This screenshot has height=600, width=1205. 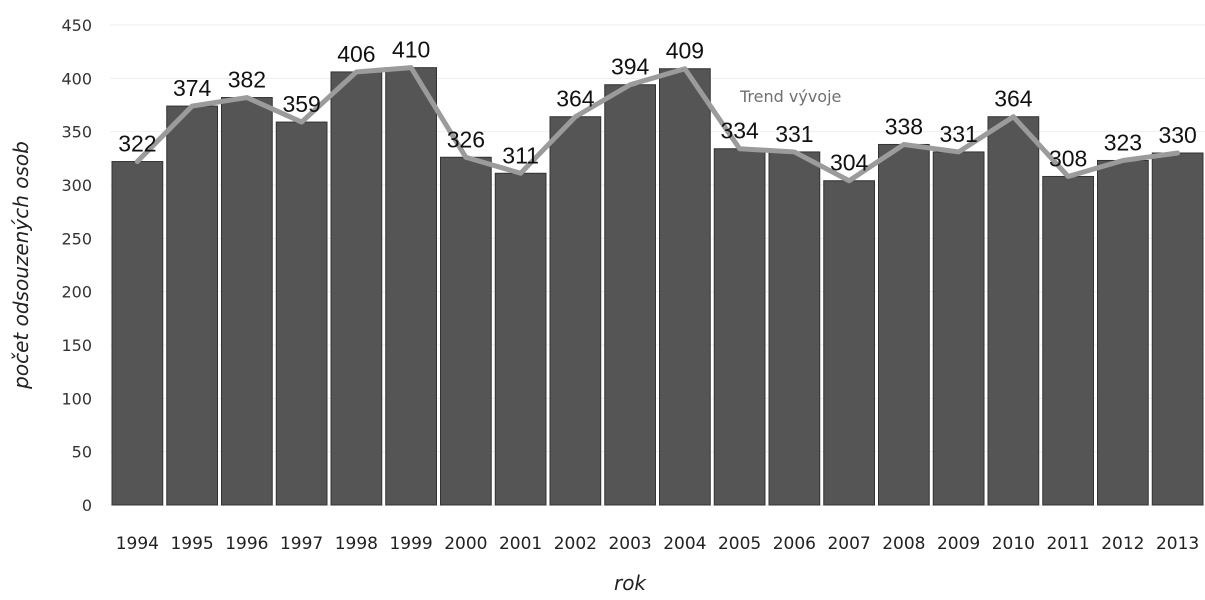 I want to click on bar-2003, so click(x=630, y=295).